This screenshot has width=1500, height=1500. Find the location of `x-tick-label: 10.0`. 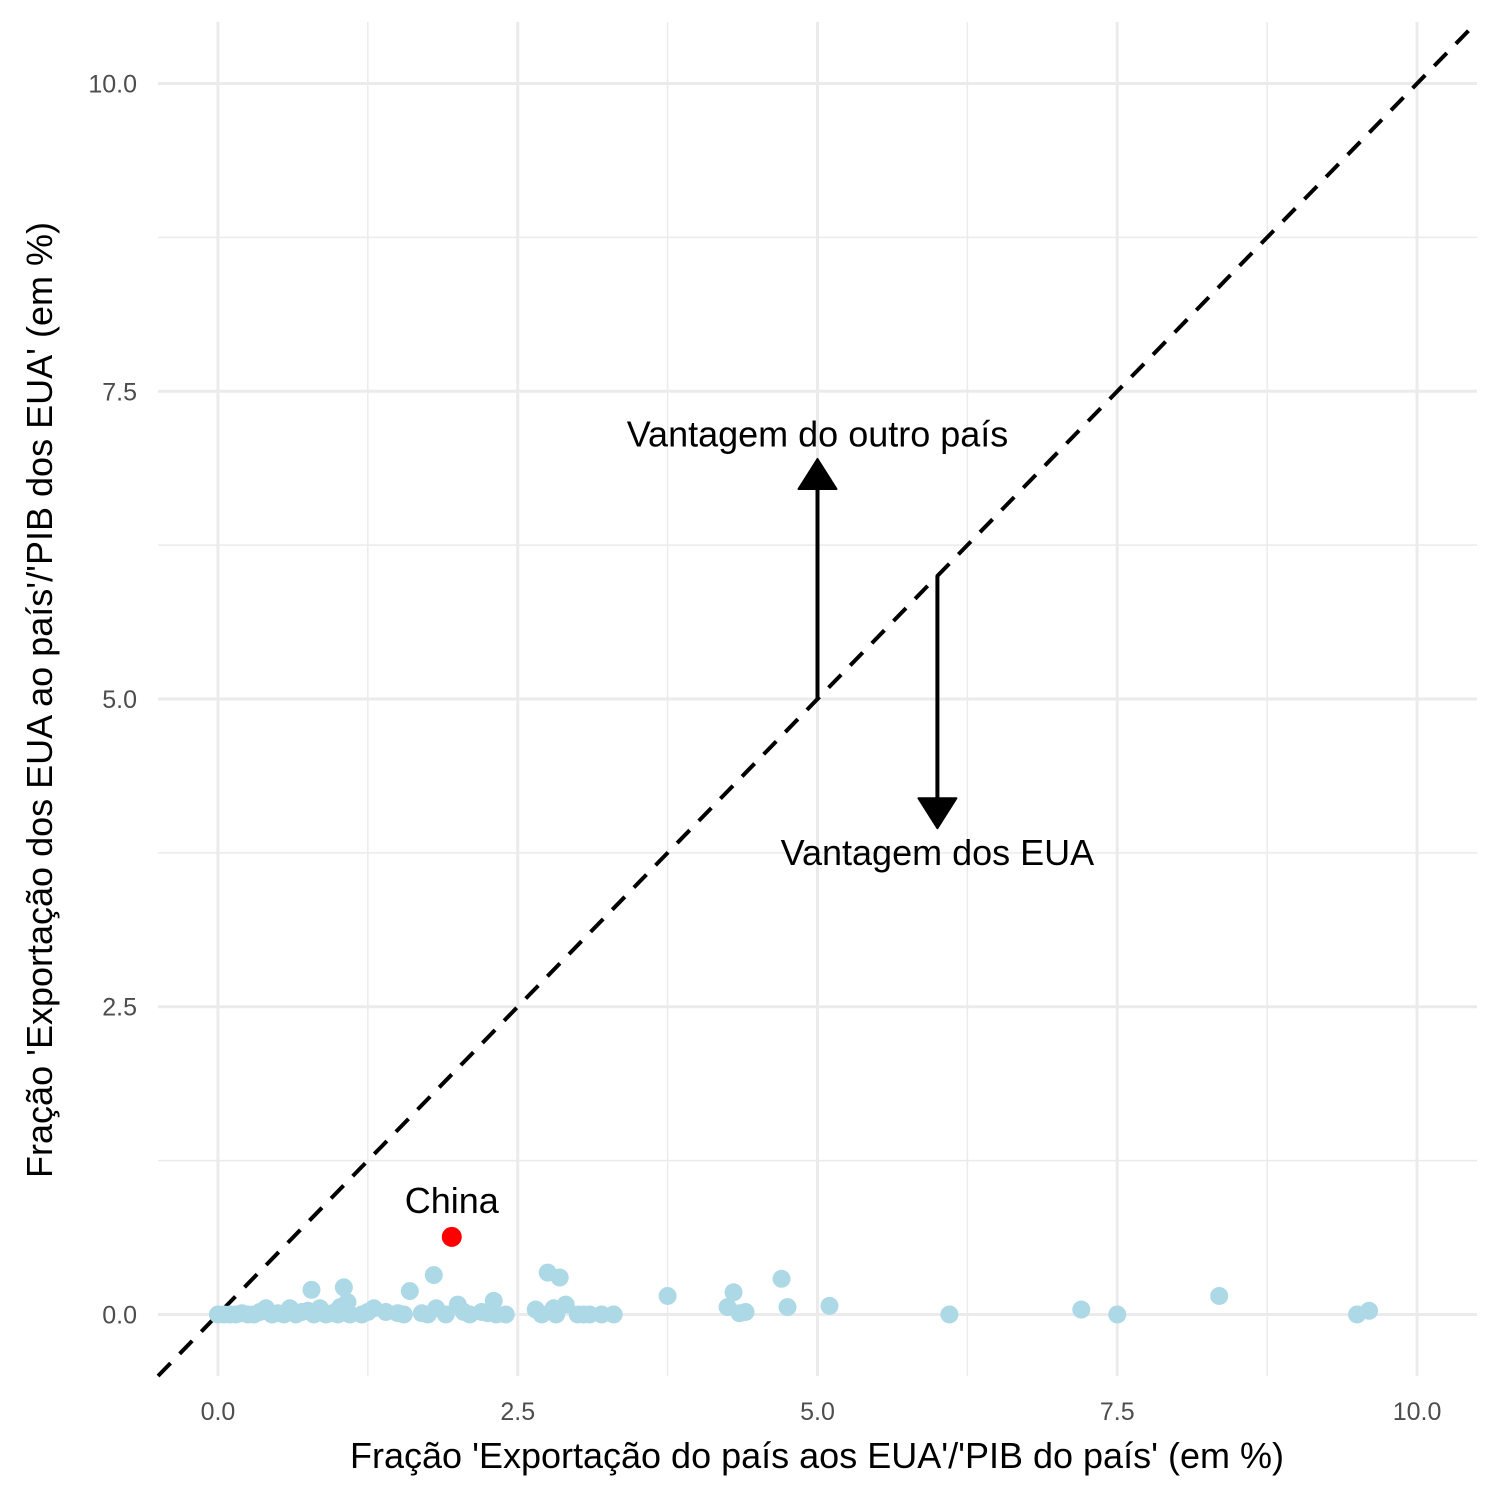

x-tick-label: 10.0 is located at coordinates (1417, 1412).